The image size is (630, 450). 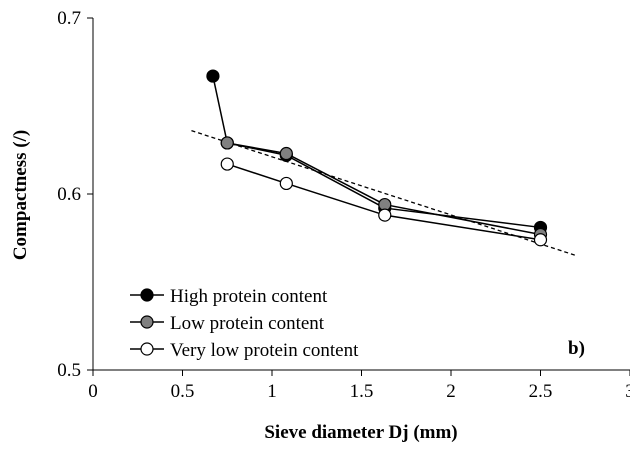 What do you see at coordinates (541, 391) in the screenshot?
I see `x-tick-label: 2.5` at bounding box center [541, 391].